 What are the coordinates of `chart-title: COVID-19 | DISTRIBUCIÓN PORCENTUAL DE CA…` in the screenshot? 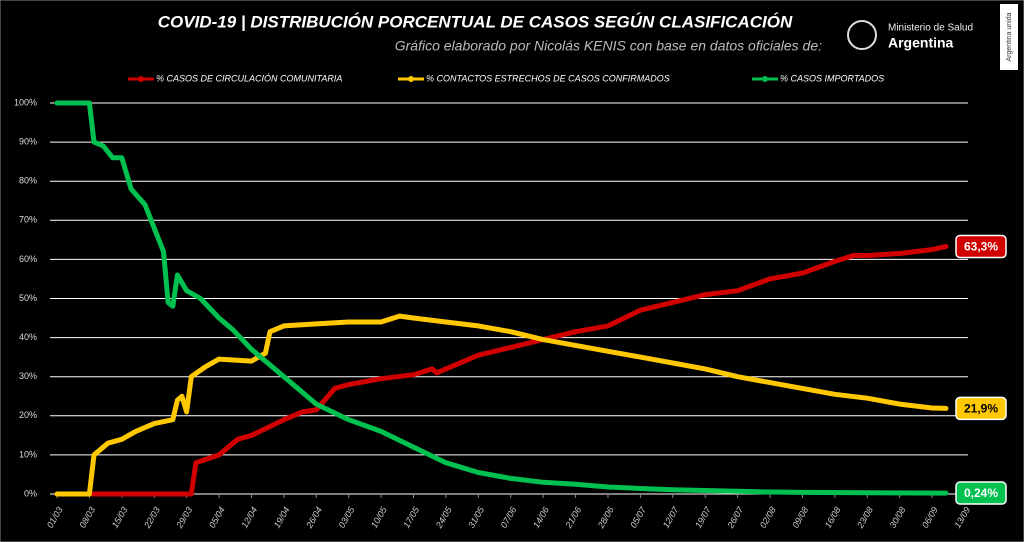 It's located at (475, 21).